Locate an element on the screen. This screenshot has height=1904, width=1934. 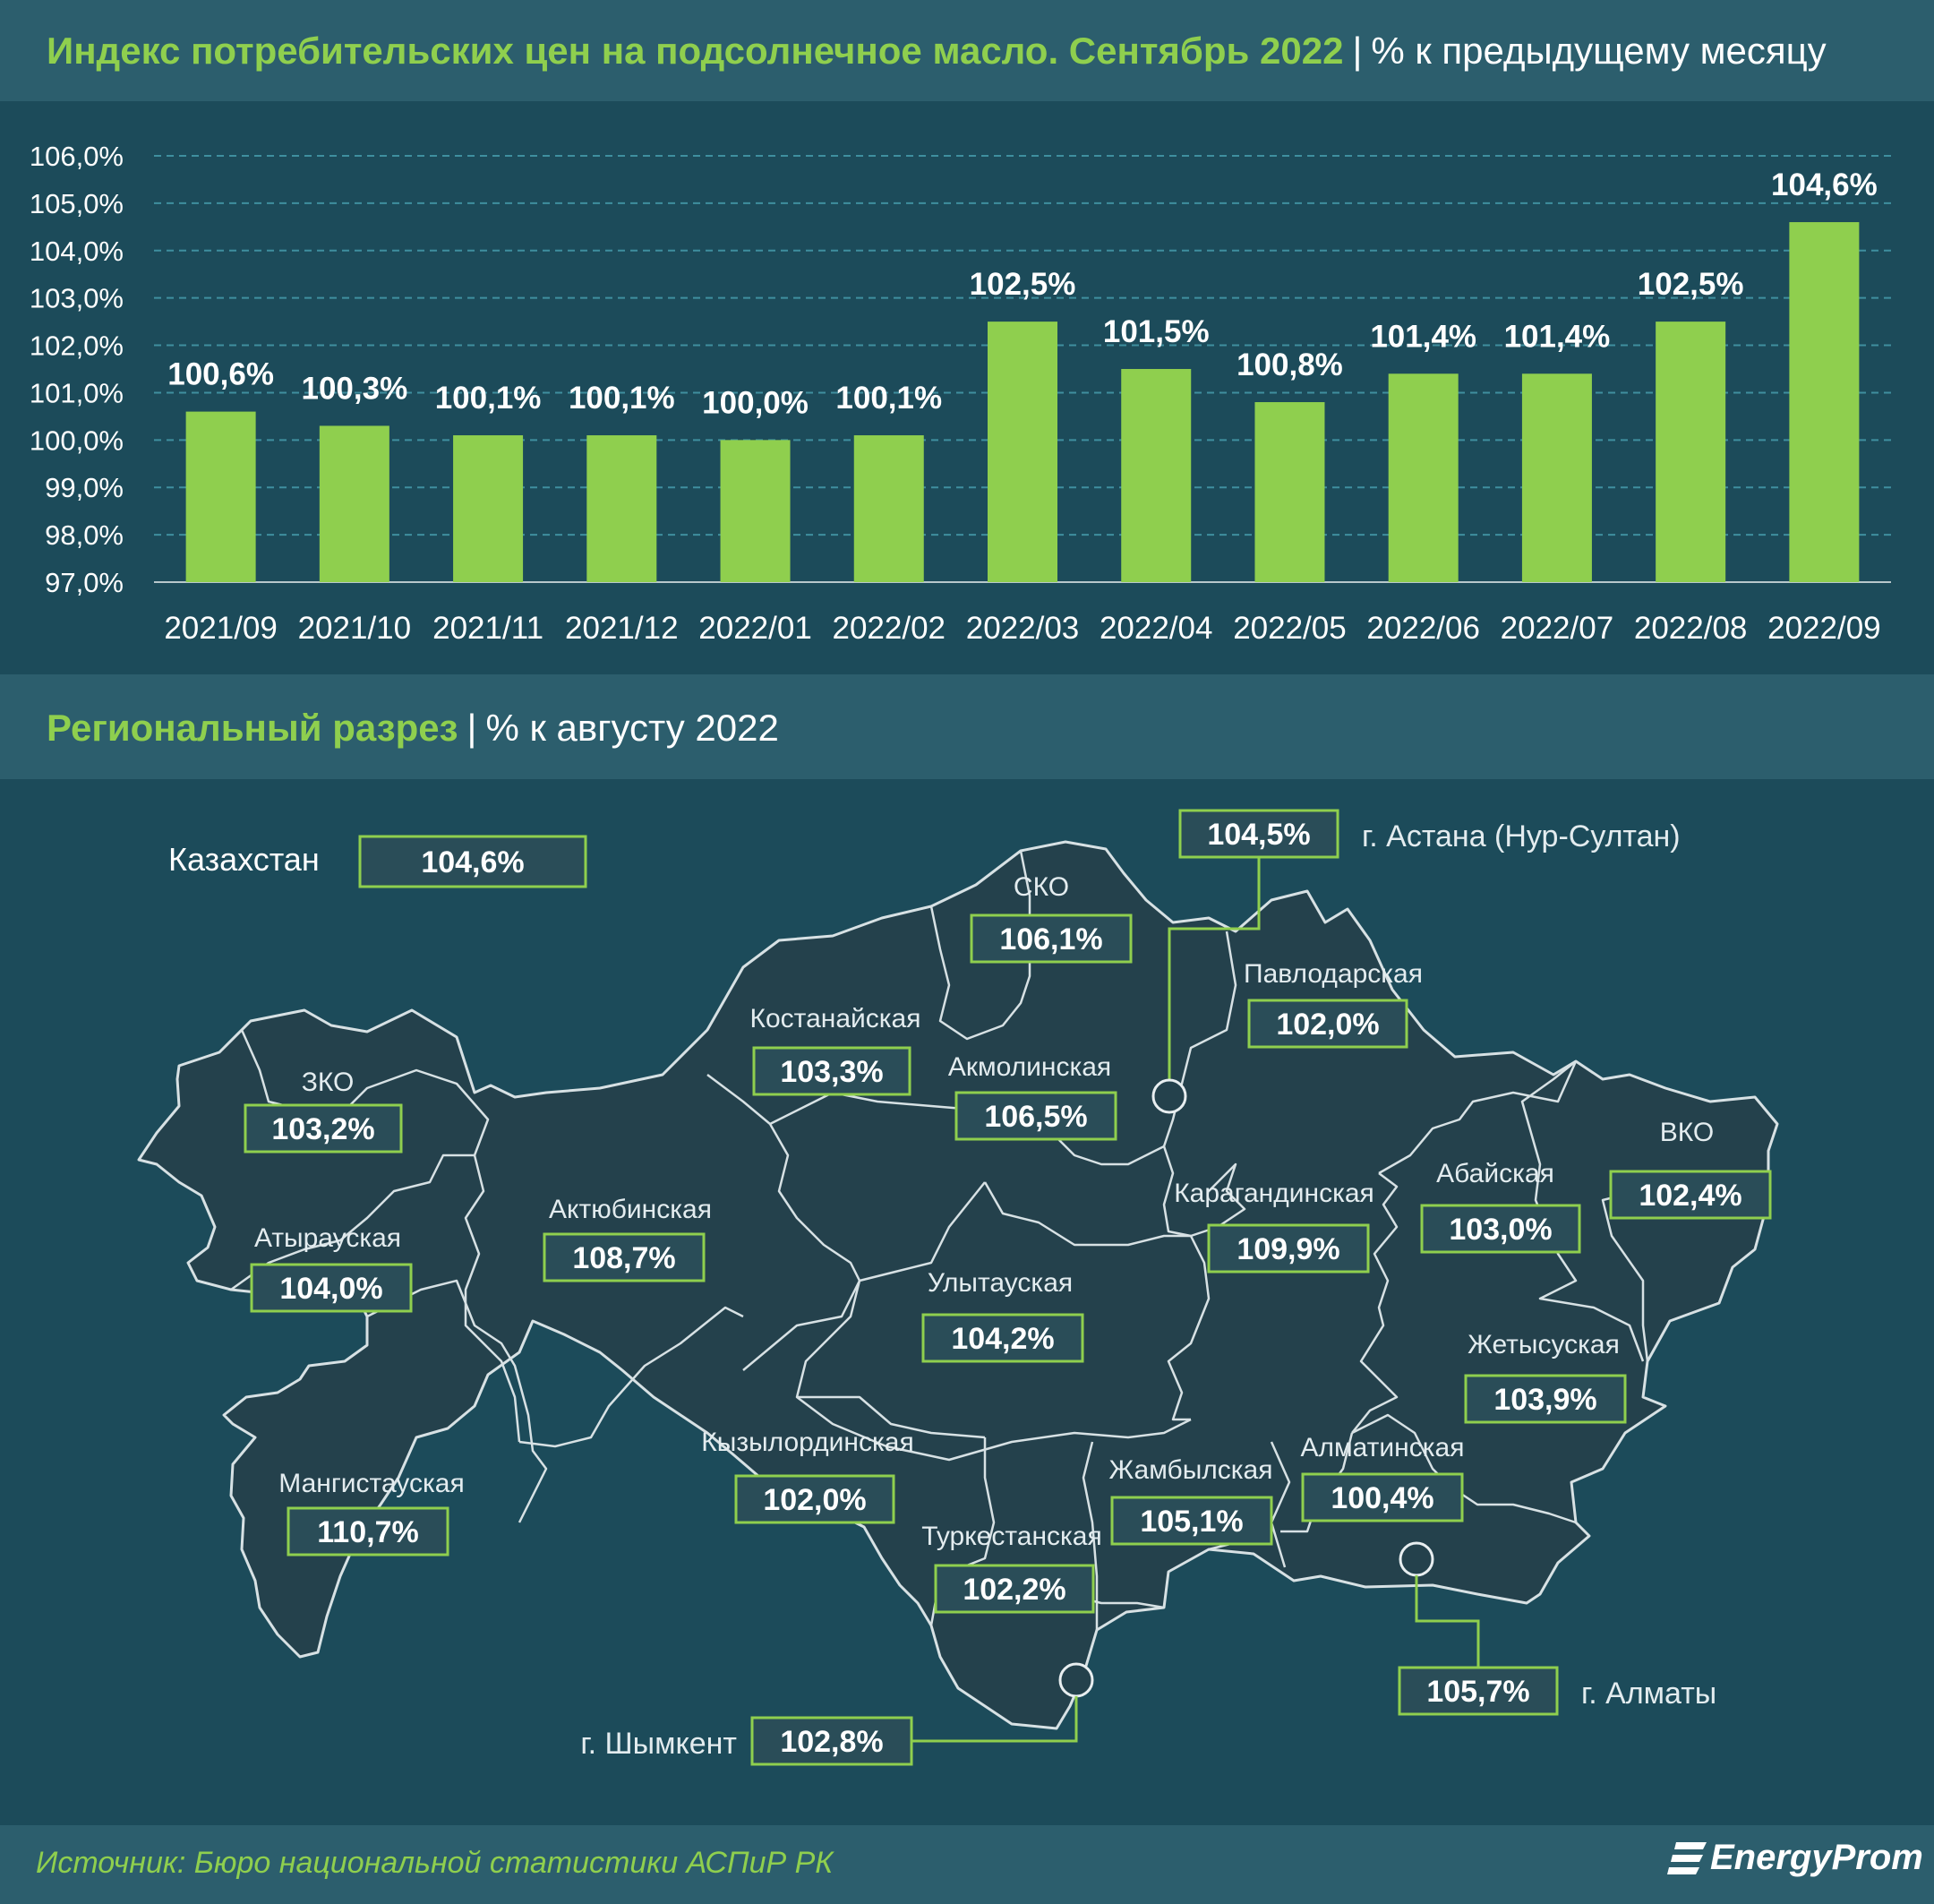
city-name: г. Шымкент is located at coordinates (658, 1744).